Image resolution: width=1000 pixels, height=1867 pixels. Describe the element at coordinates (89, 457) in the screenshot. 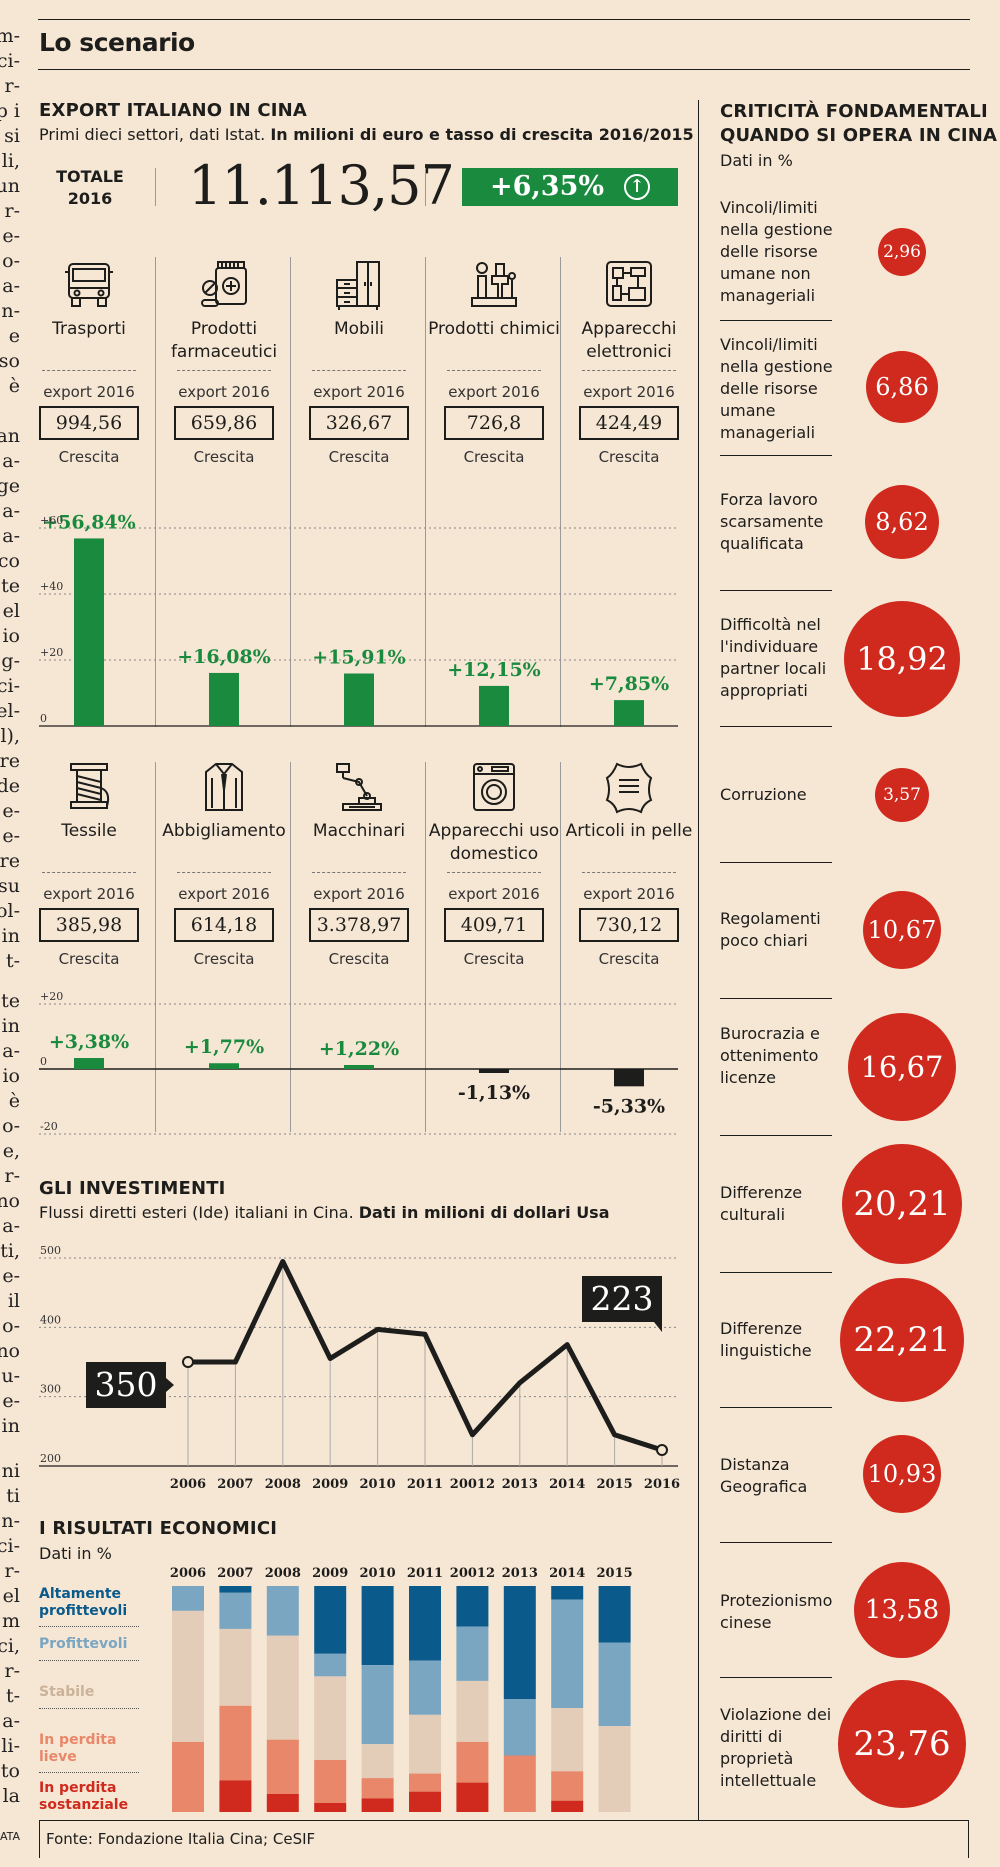

I see `growth-label: Crescita` at that location.